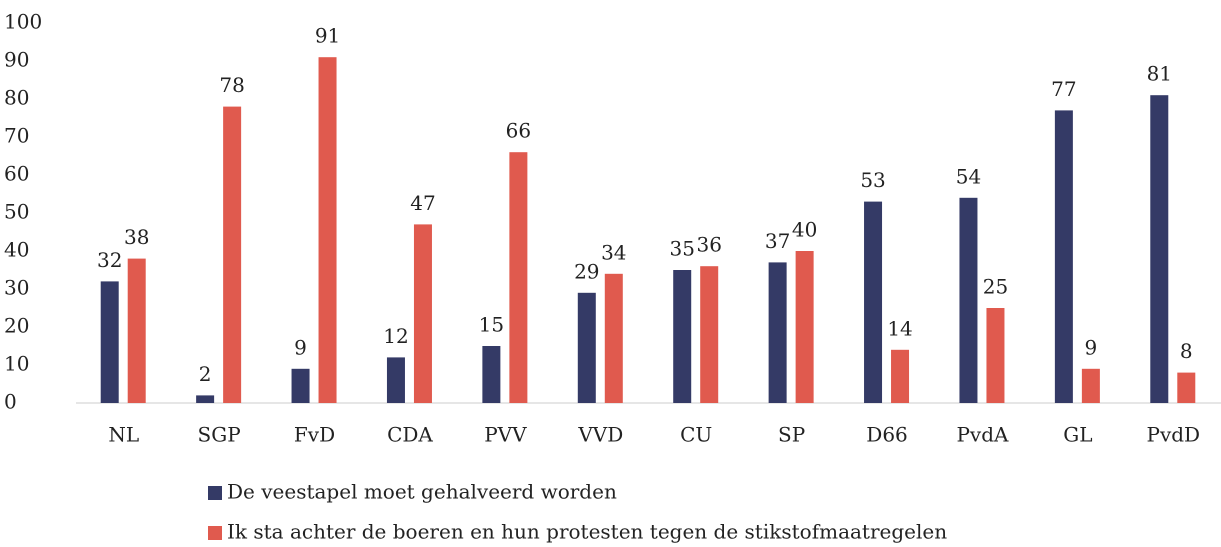 Image resolution: width=1221 pixels, height=547 pixels. I want to click on y-tick-label: 90, so click(16, 60).